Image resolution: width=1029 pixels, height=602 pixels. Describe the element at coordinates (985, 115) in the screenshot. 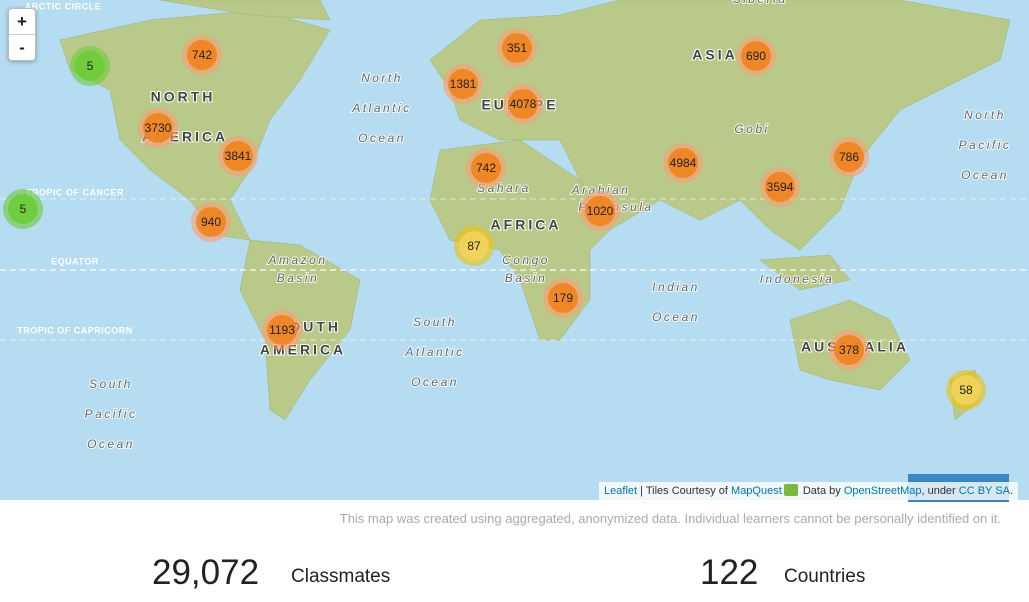

I see `map-label: North` at that location.